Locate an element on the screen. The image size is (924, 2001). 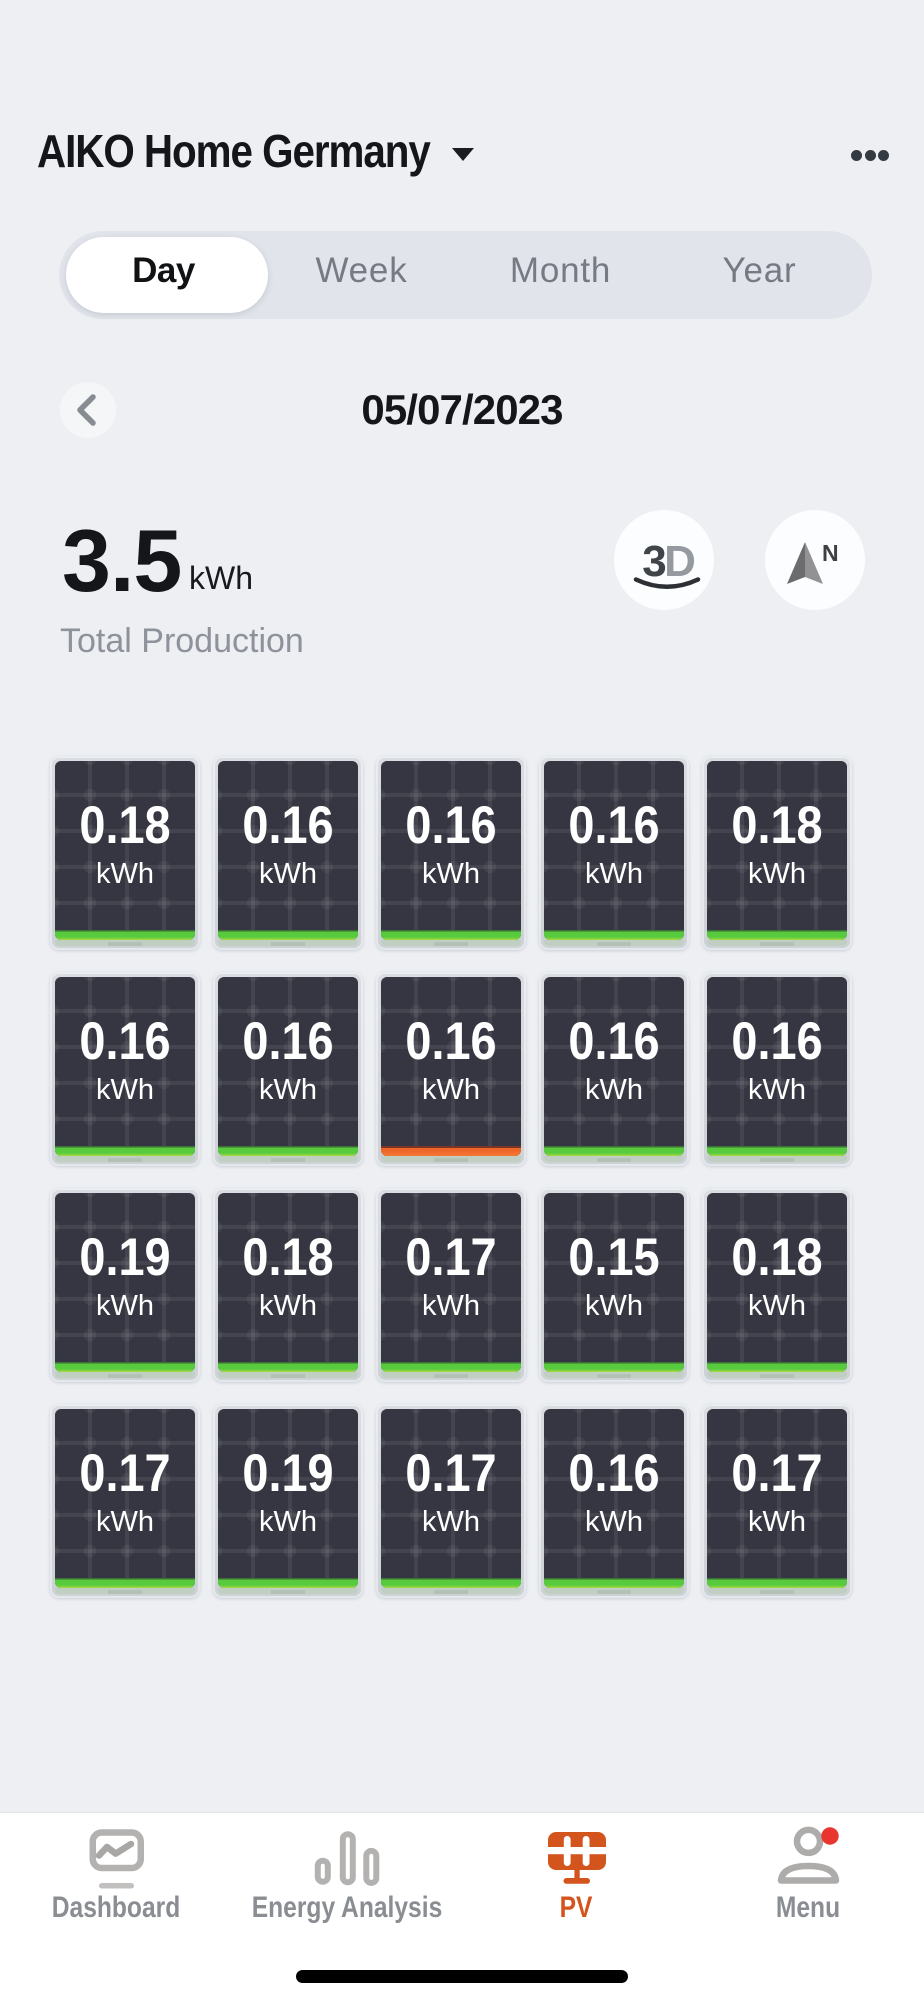
svg-text: 3 is located at coordinates (653, 561).